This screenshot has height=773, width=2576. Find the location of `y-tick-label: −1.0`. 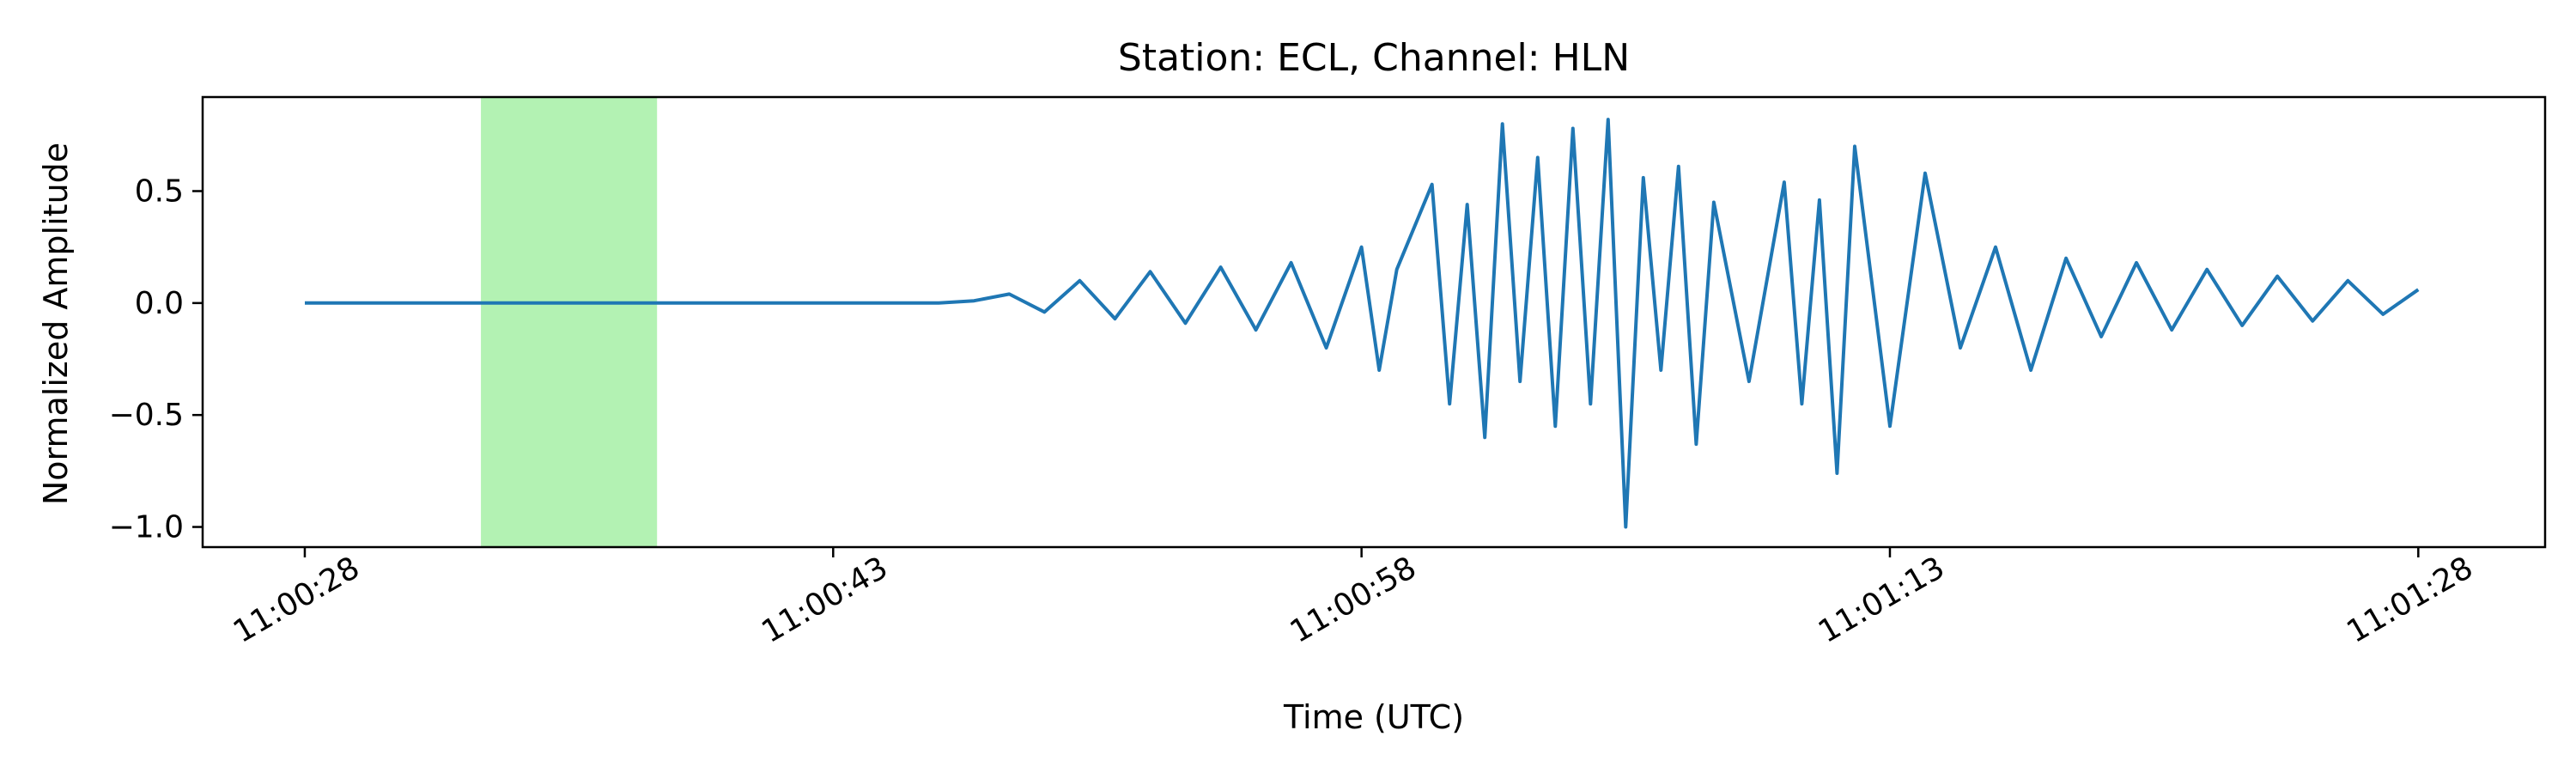

y-tick-label: −1.0 is located at coordinates (146, 527).